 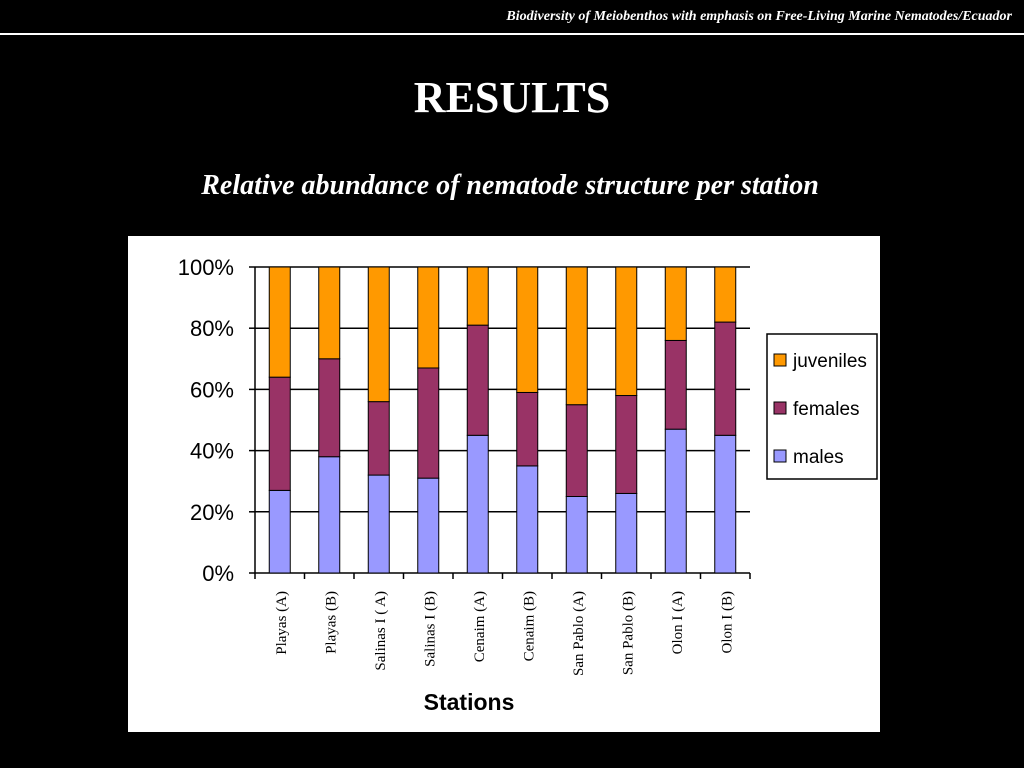 What do you see at coordinates (829, 361) in the screenshot?
I see `legend-label-juveniles: juveniles` at bounding box center [829, 361].